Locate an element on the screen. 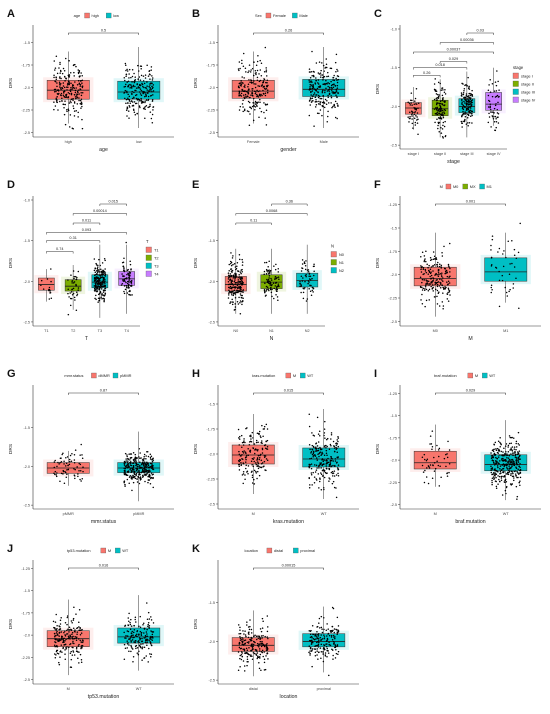 This screenshot has height=714, width=550. legend-entry: stage I is located at coordinates (527, 75).